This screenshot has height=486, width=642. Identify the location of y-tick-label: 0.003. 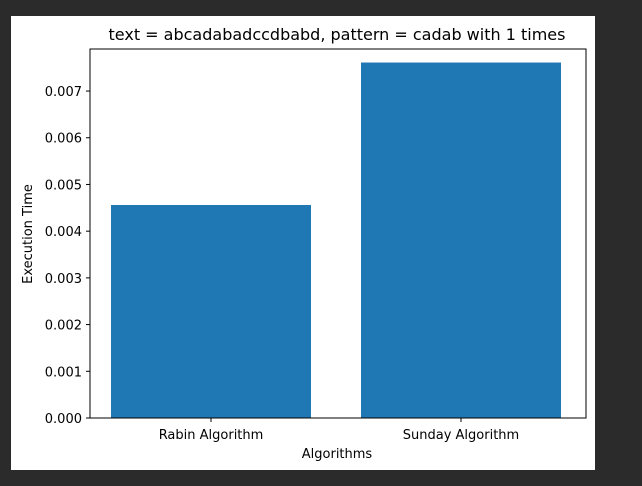
(63, 279).